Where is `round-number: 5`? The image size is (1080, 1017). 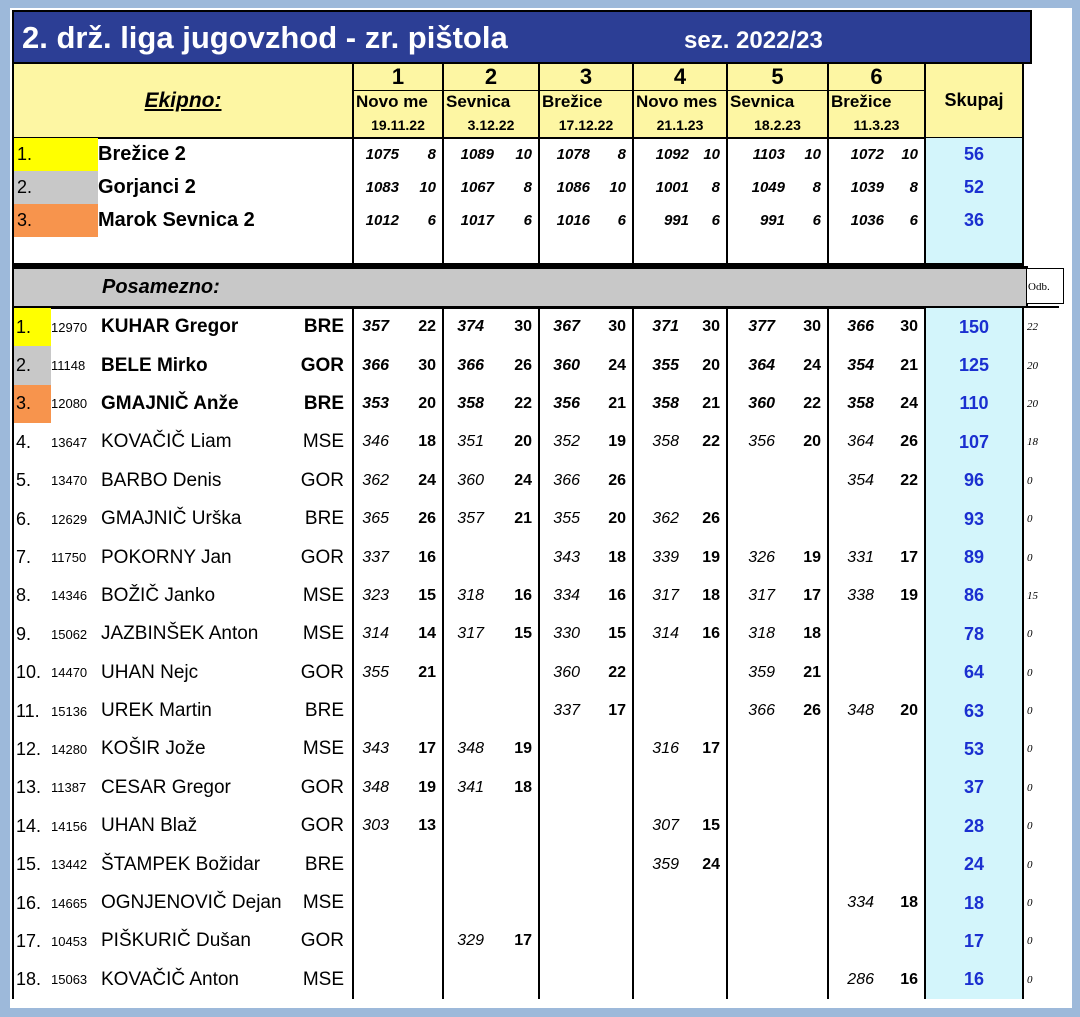
round-number: 5 is located at coordinates (777, 76).